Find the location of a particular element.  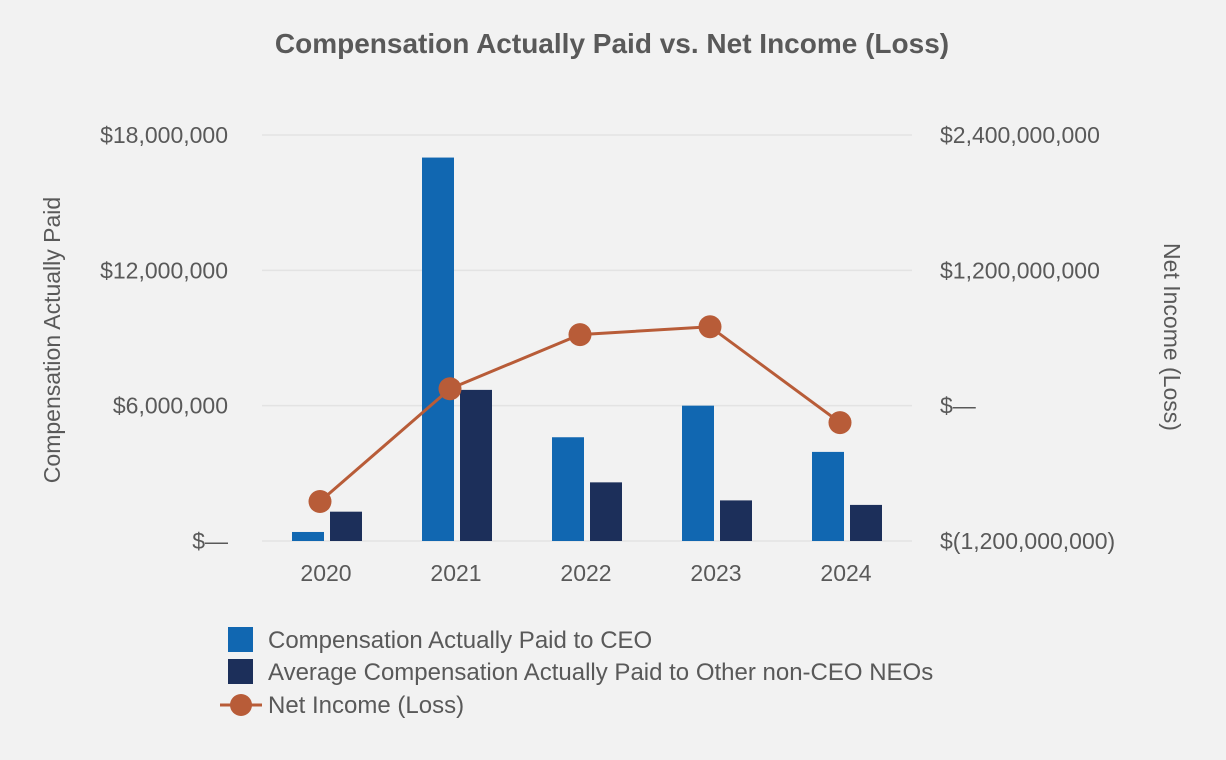

x-axis-ticks: 2020 2021 2022 2023 2024 is located at coordinates (585, 573).